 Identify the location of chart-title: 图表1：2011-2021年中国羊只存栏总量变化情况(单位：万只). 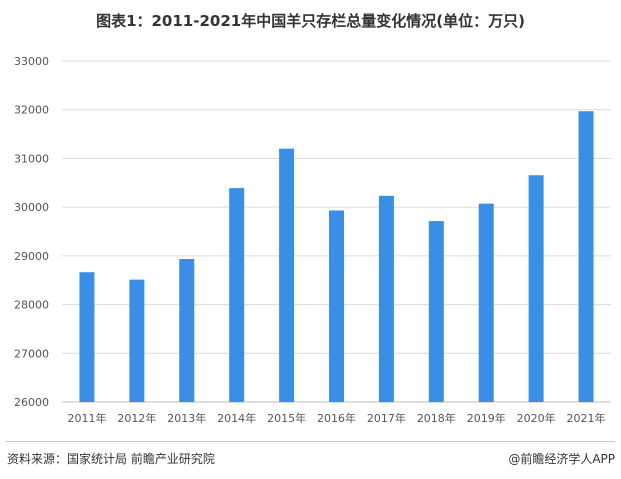
(310, 21).